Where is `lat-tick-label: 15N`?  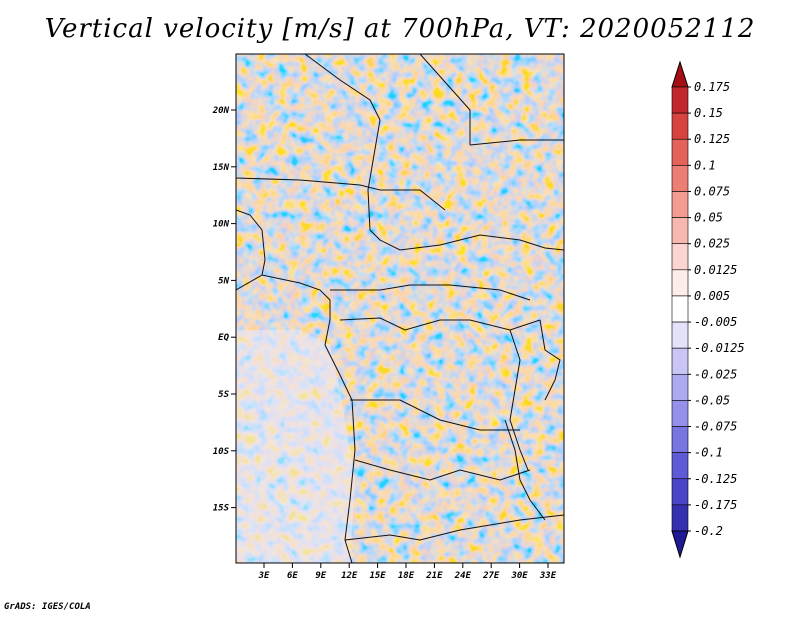 lat-tick-label: 15N is located at coordinates (221, 168).